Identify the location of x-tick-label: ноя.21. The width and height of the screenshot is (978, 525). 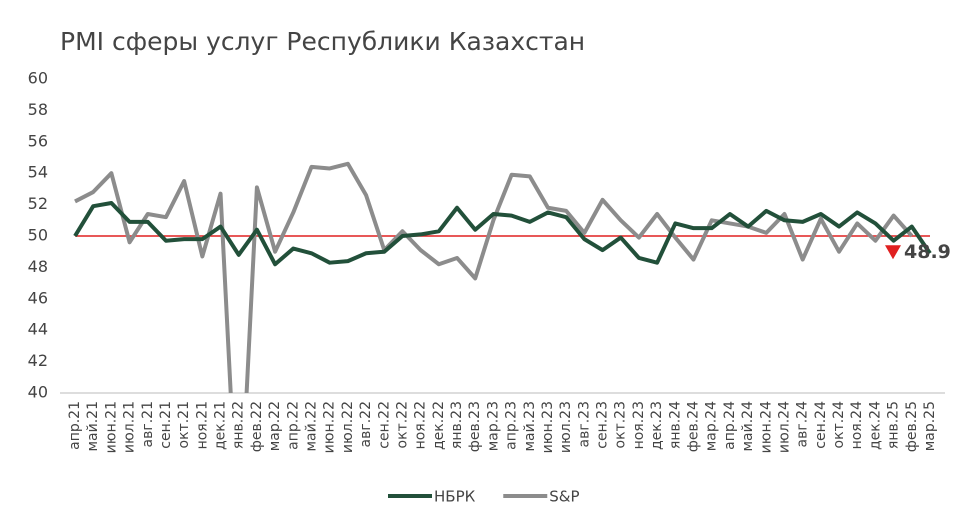
(202, 425).